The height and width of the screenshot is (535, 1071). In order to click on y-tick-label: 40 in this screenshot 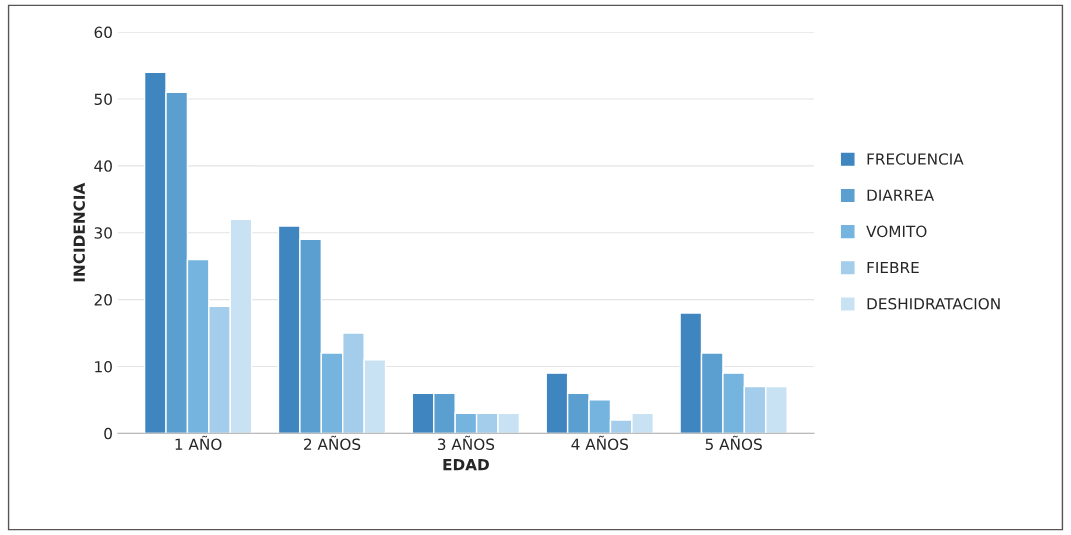, I will do `click(103, 166)`.